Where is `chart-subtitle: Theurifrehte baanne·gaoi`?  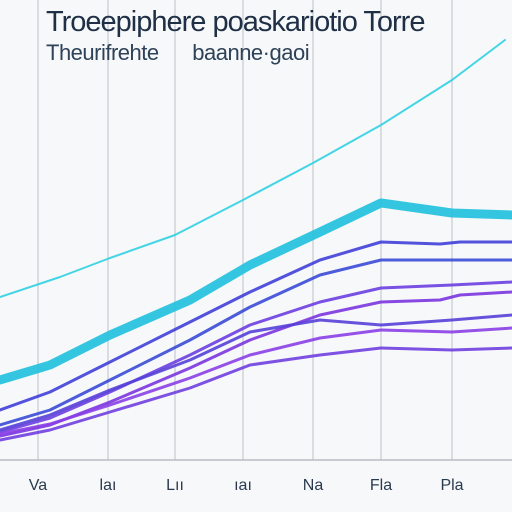
chart-subtitle: Theurifrehte baanne·gaoi is located at coordinates (191, 53).